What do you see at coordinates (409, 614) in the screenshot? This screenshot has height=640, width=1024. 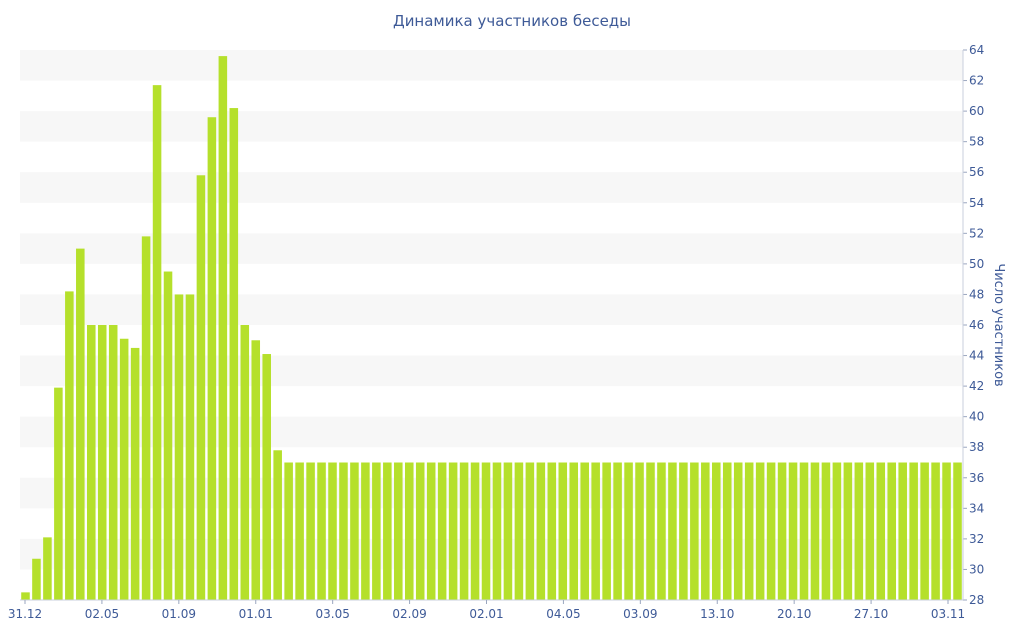 I see `x-tick-label: 02.09` at bounding box center [409, 614].